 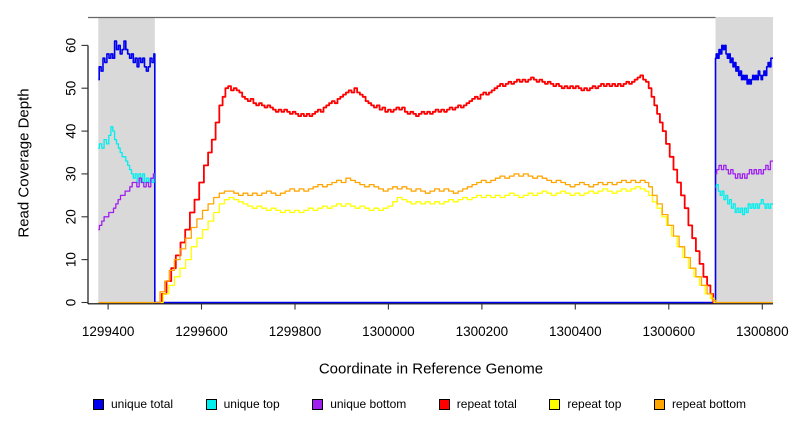 I want to click on legend-label: unique top, so click(x=251, y=404).